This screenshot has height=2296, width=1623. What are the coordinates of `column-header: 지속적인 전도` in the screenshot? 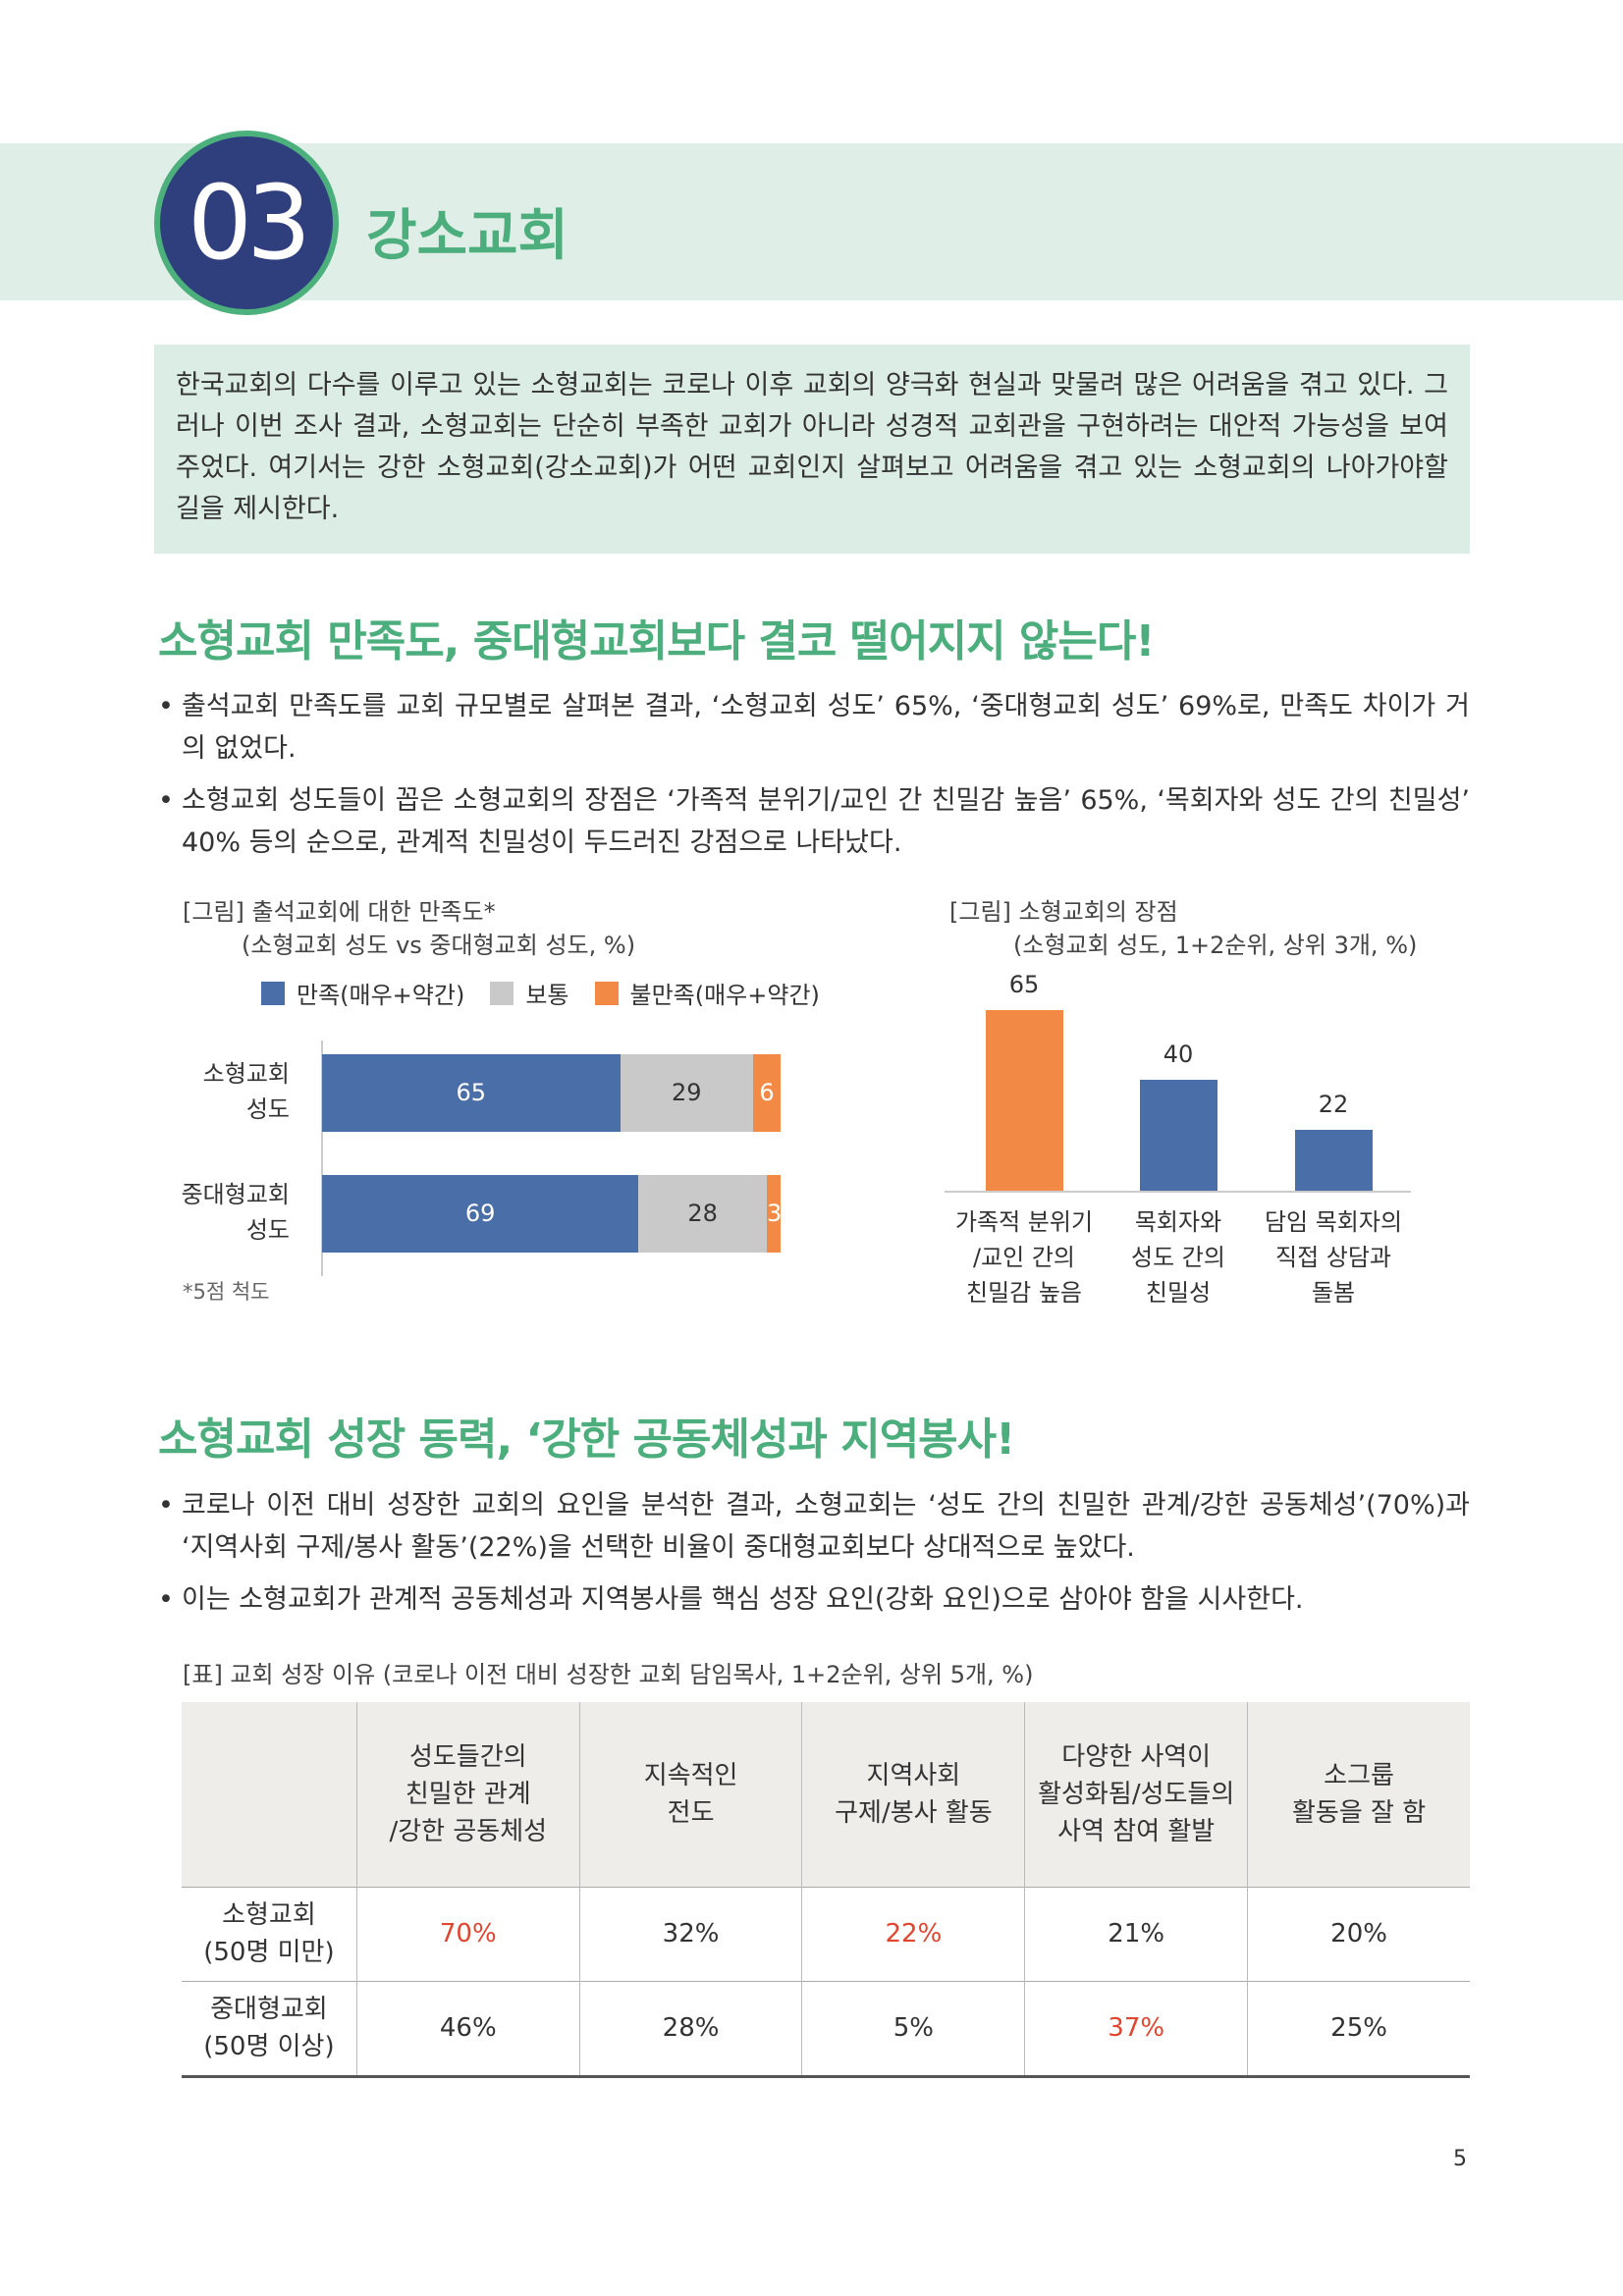 It's located at (691, 1795).